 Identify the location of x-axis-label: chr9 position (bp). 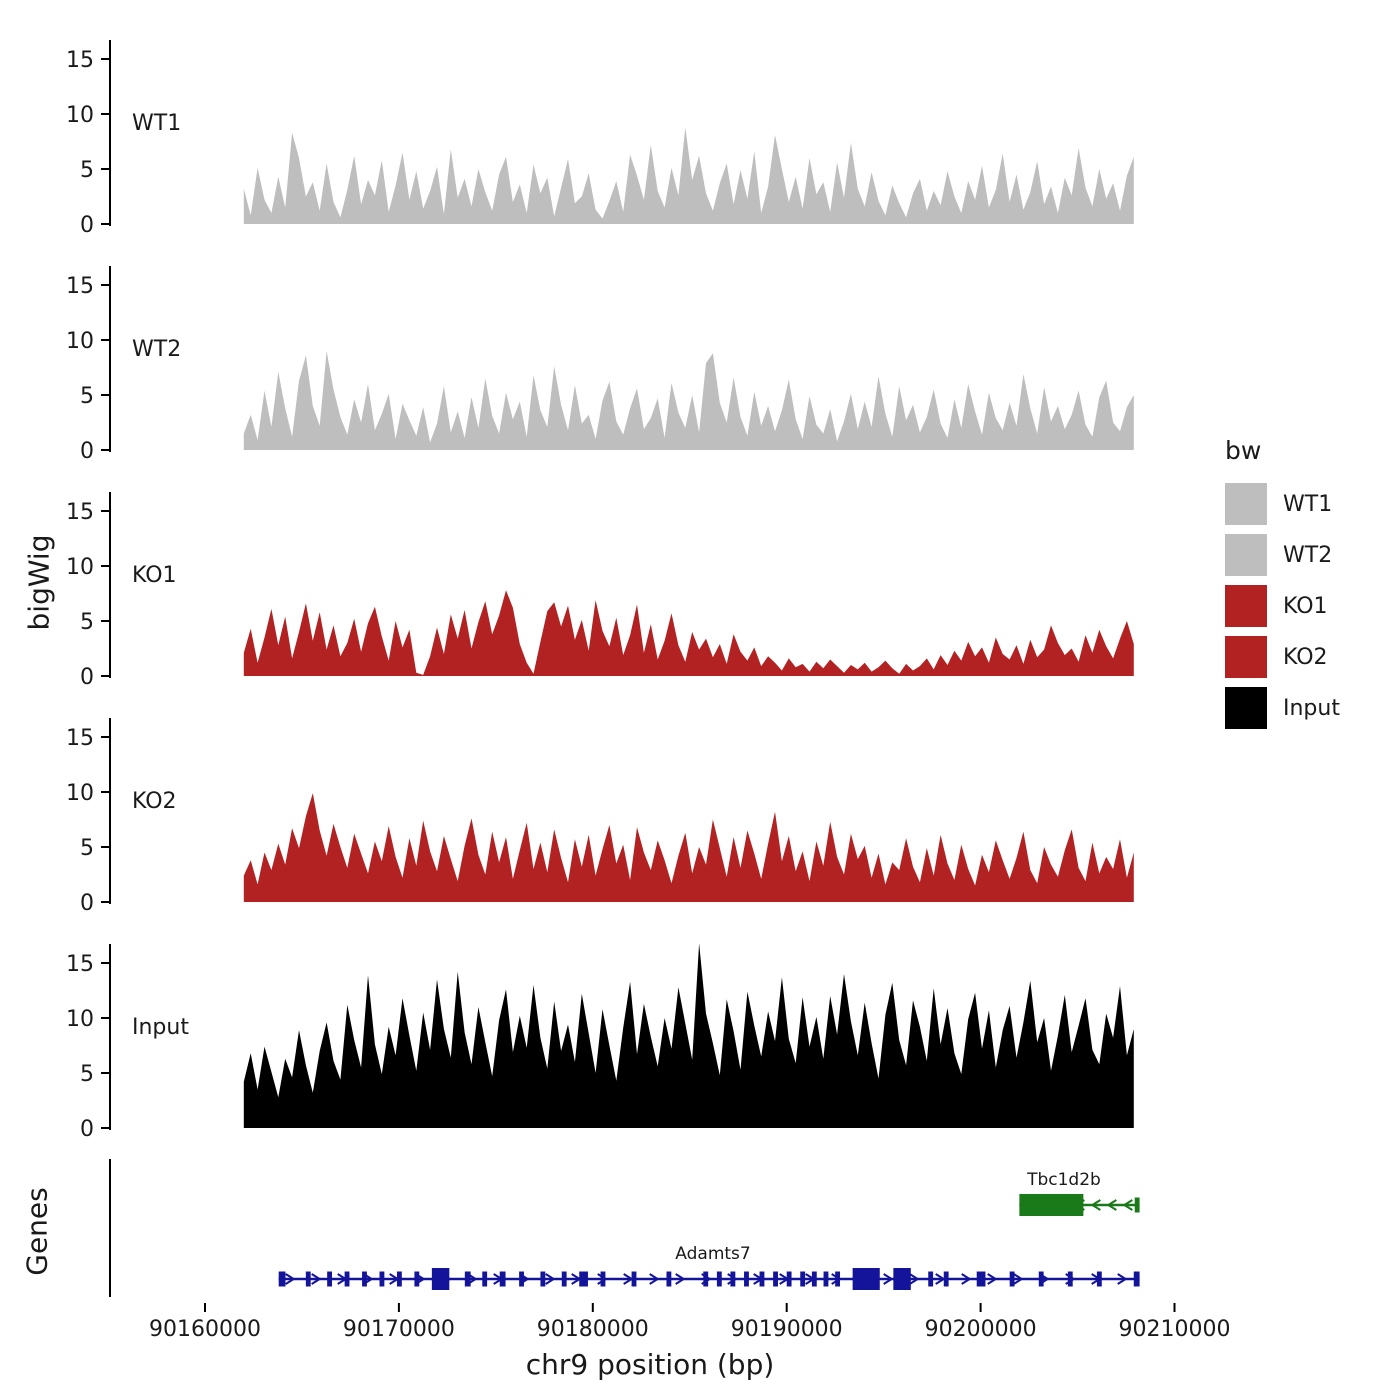
(650, 1364).